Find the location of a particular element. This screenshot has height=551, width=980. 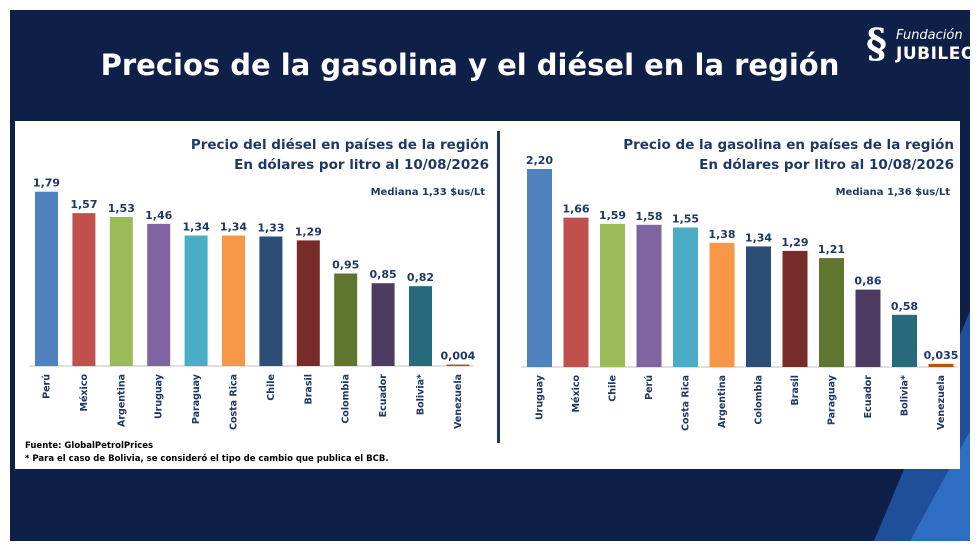

diesel-value-label-chile: 1,33 is located at coordinates (270, 228).